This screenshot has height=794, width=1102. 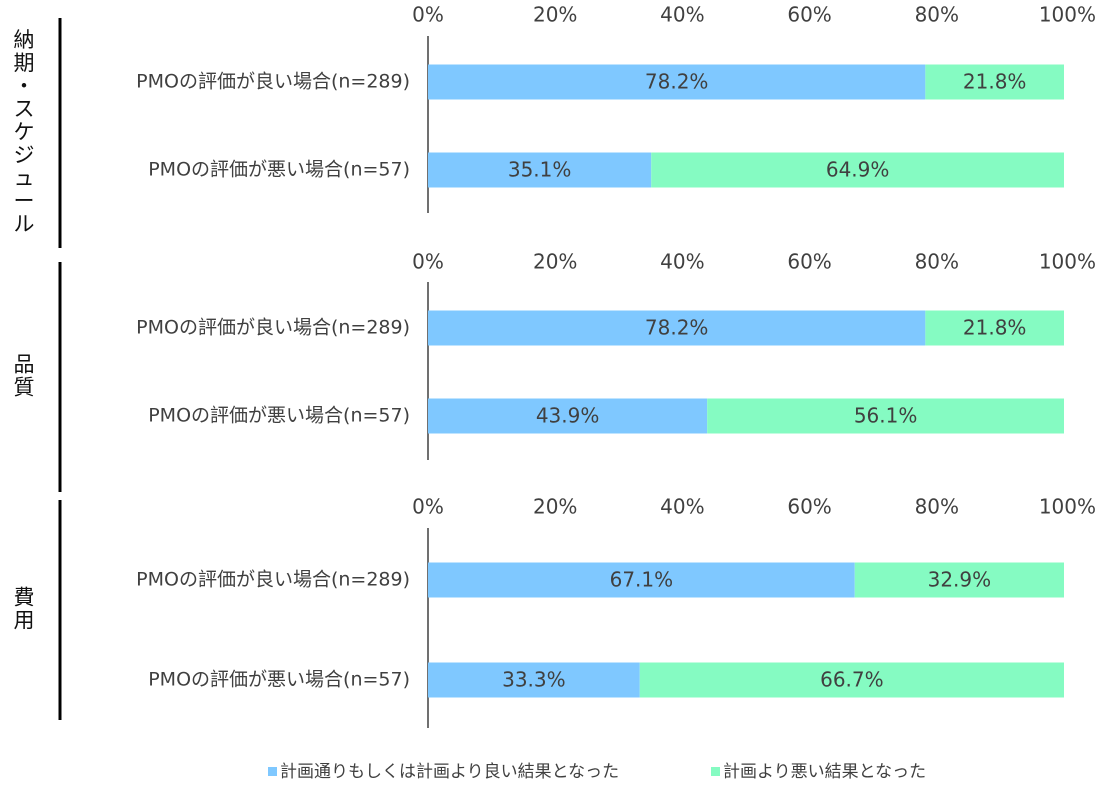 What do you see at coordinates (24, 178) in the screenshot?
I see `group-label-char: ュ` at bounding box center [24, 178].